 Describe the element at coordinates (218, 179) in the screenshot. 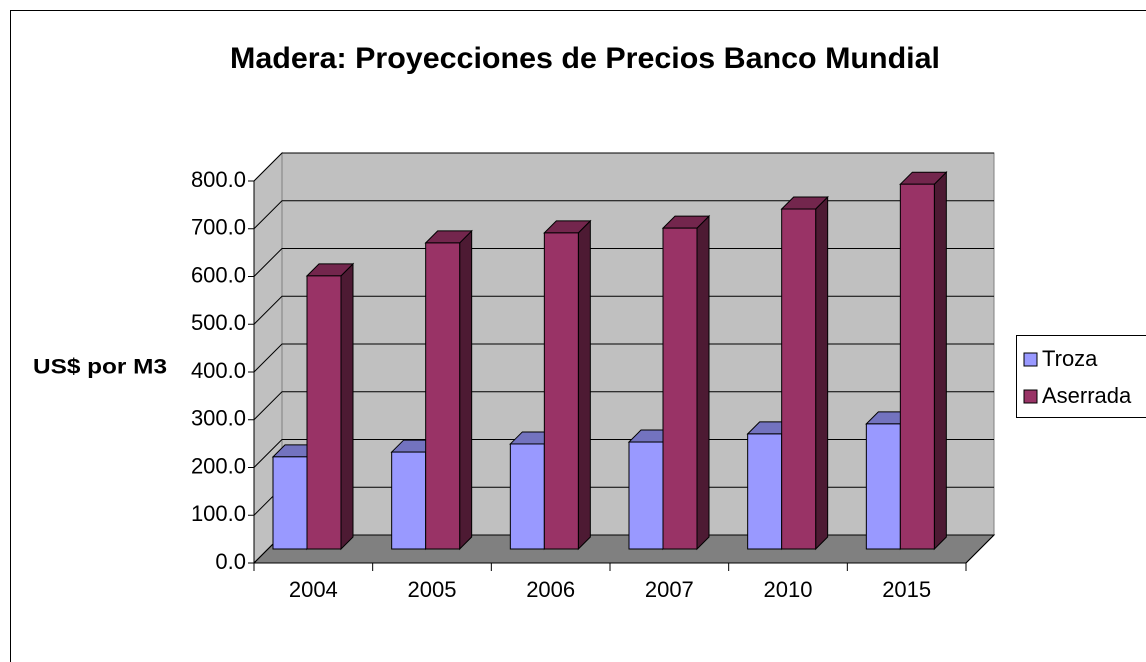

I see `y-tick-label: 800.0` at that location.